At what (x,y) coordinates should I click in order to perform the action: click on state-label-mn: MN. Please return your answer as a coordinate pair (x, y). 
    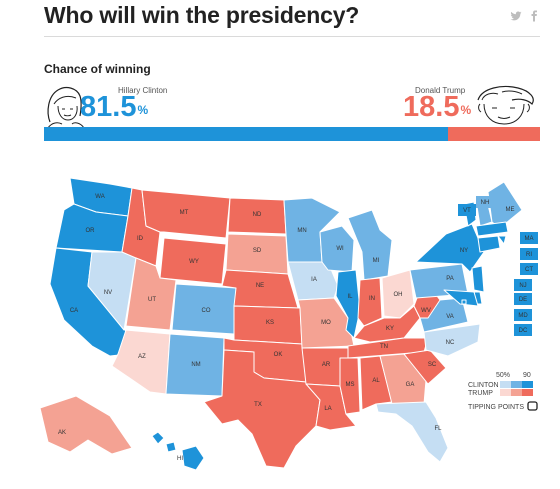
    Looking at the image, I should click on (301, 231).